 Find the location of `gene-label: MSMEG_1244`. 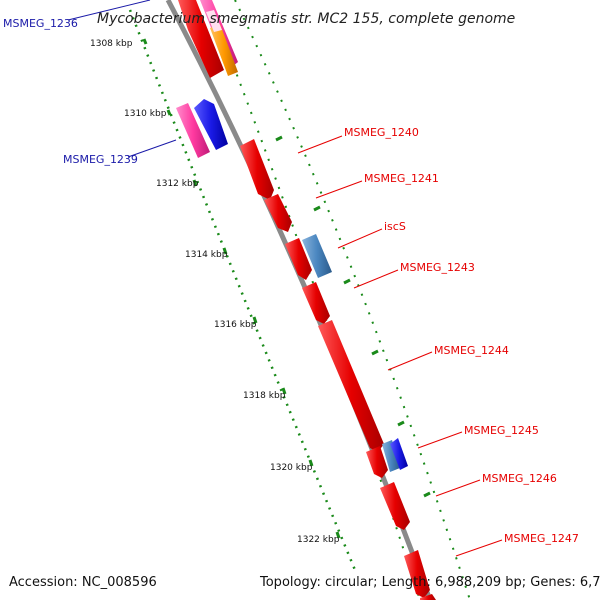

gene-label: MSMEG_1244 is located at coordinates (471, 350).